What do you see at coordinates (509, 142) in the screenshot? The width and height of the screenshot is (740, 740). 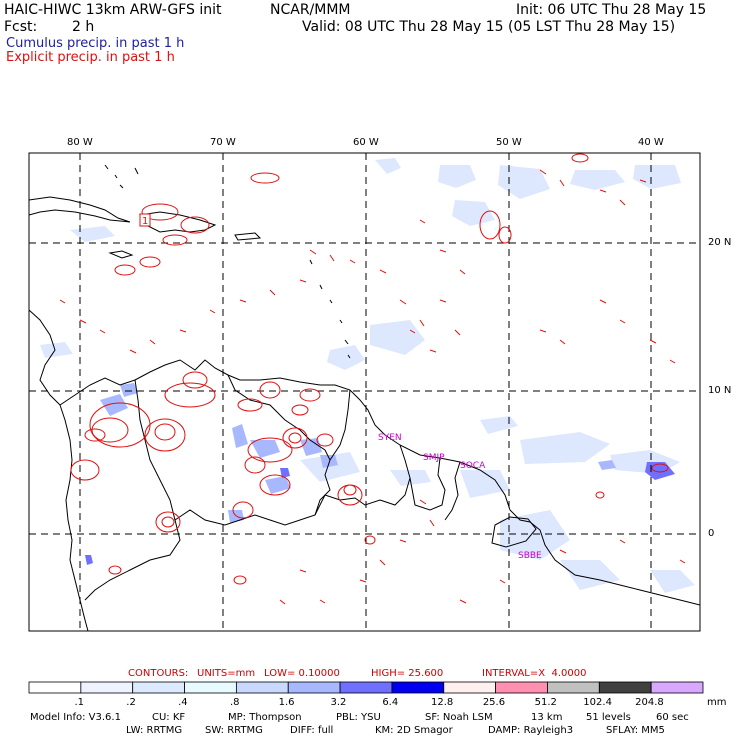 I see `lon-label-50w: 50 W` at bounding box center [509, 142].